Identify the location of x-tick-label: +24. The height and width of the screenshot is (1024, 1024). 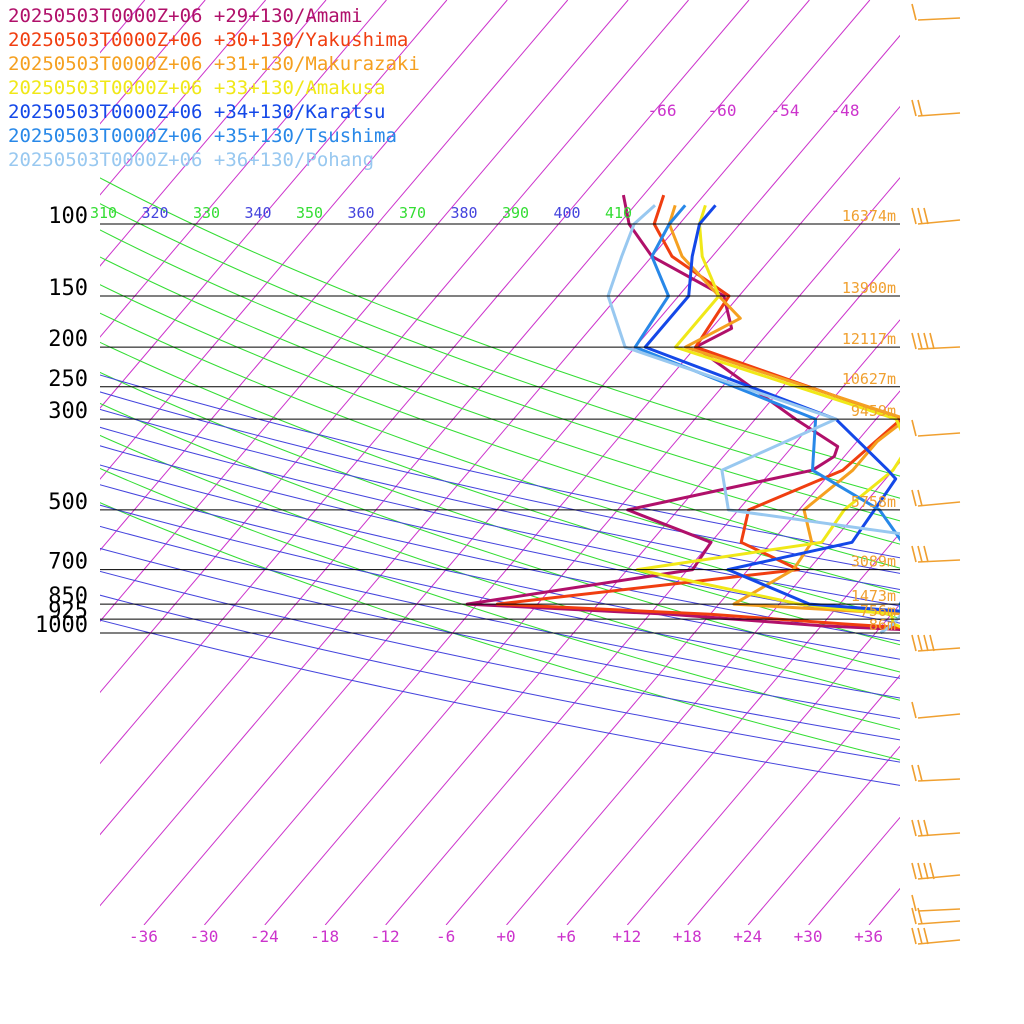
(747, 936).